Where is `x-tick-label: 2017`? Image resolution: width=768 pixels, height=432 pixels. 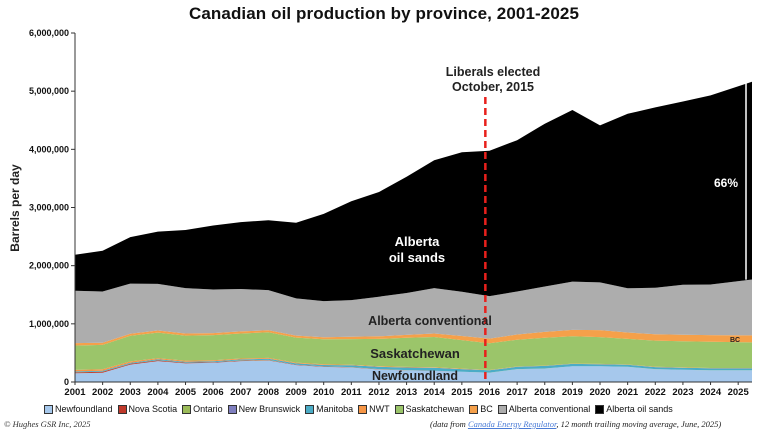 x-tick-label: 2017 is located at coordinates (517, 392).